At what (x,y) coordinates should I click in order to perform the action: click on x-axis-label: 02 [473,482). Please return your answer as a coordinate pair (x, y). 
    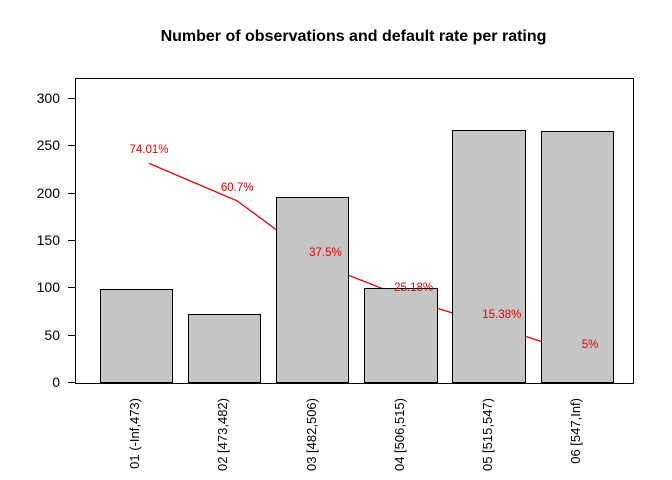
    Looking at the image, I should click on (223, 435).